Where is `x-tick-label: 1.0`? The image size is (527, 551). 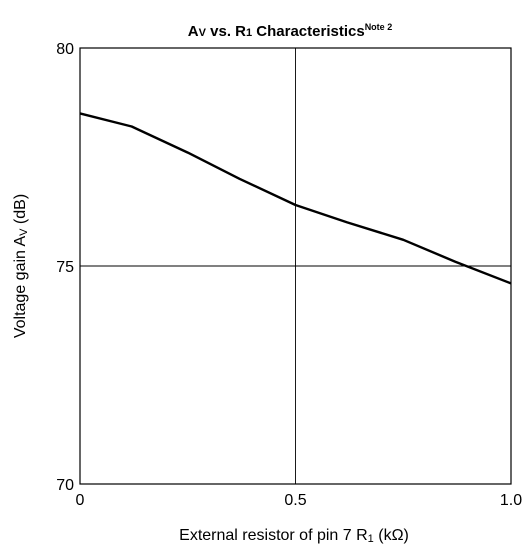 x-tick-label: 1.0 is located at coordinates (511, 500).